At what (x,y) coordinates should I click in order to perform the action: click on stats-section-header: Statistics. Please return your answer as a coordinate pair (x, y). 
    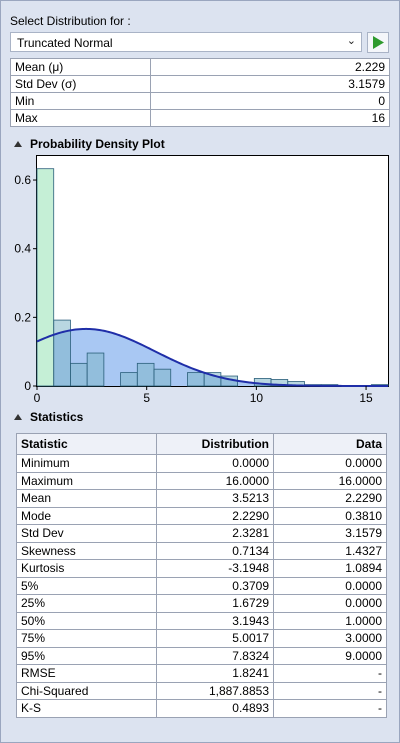
    Looking at the image, I should click on (48, 417).